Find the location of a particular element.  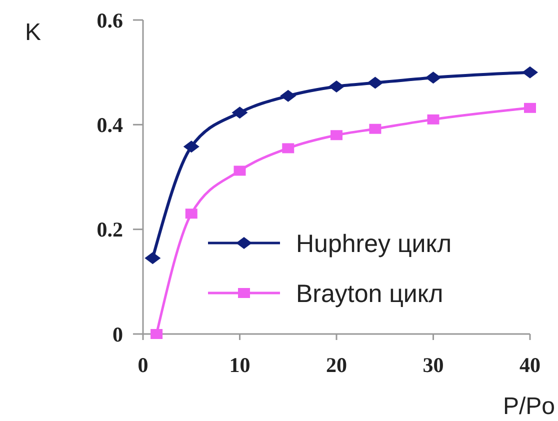

legend-label: Huphrey цикл is located at coordinates (374, 244).